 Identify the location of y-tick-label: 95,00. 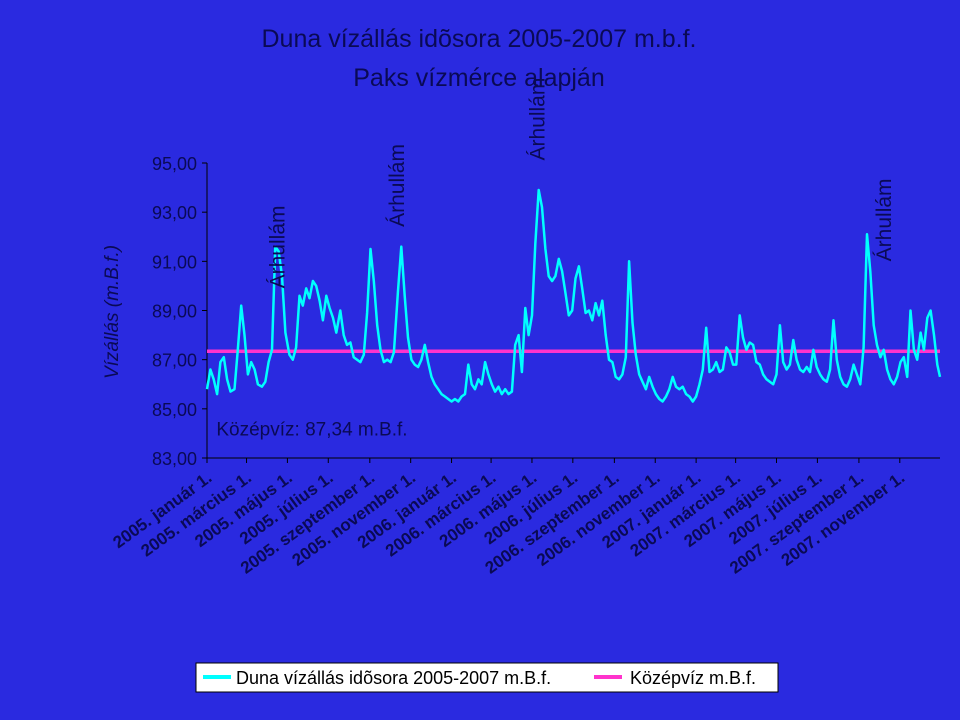
(174, 164).